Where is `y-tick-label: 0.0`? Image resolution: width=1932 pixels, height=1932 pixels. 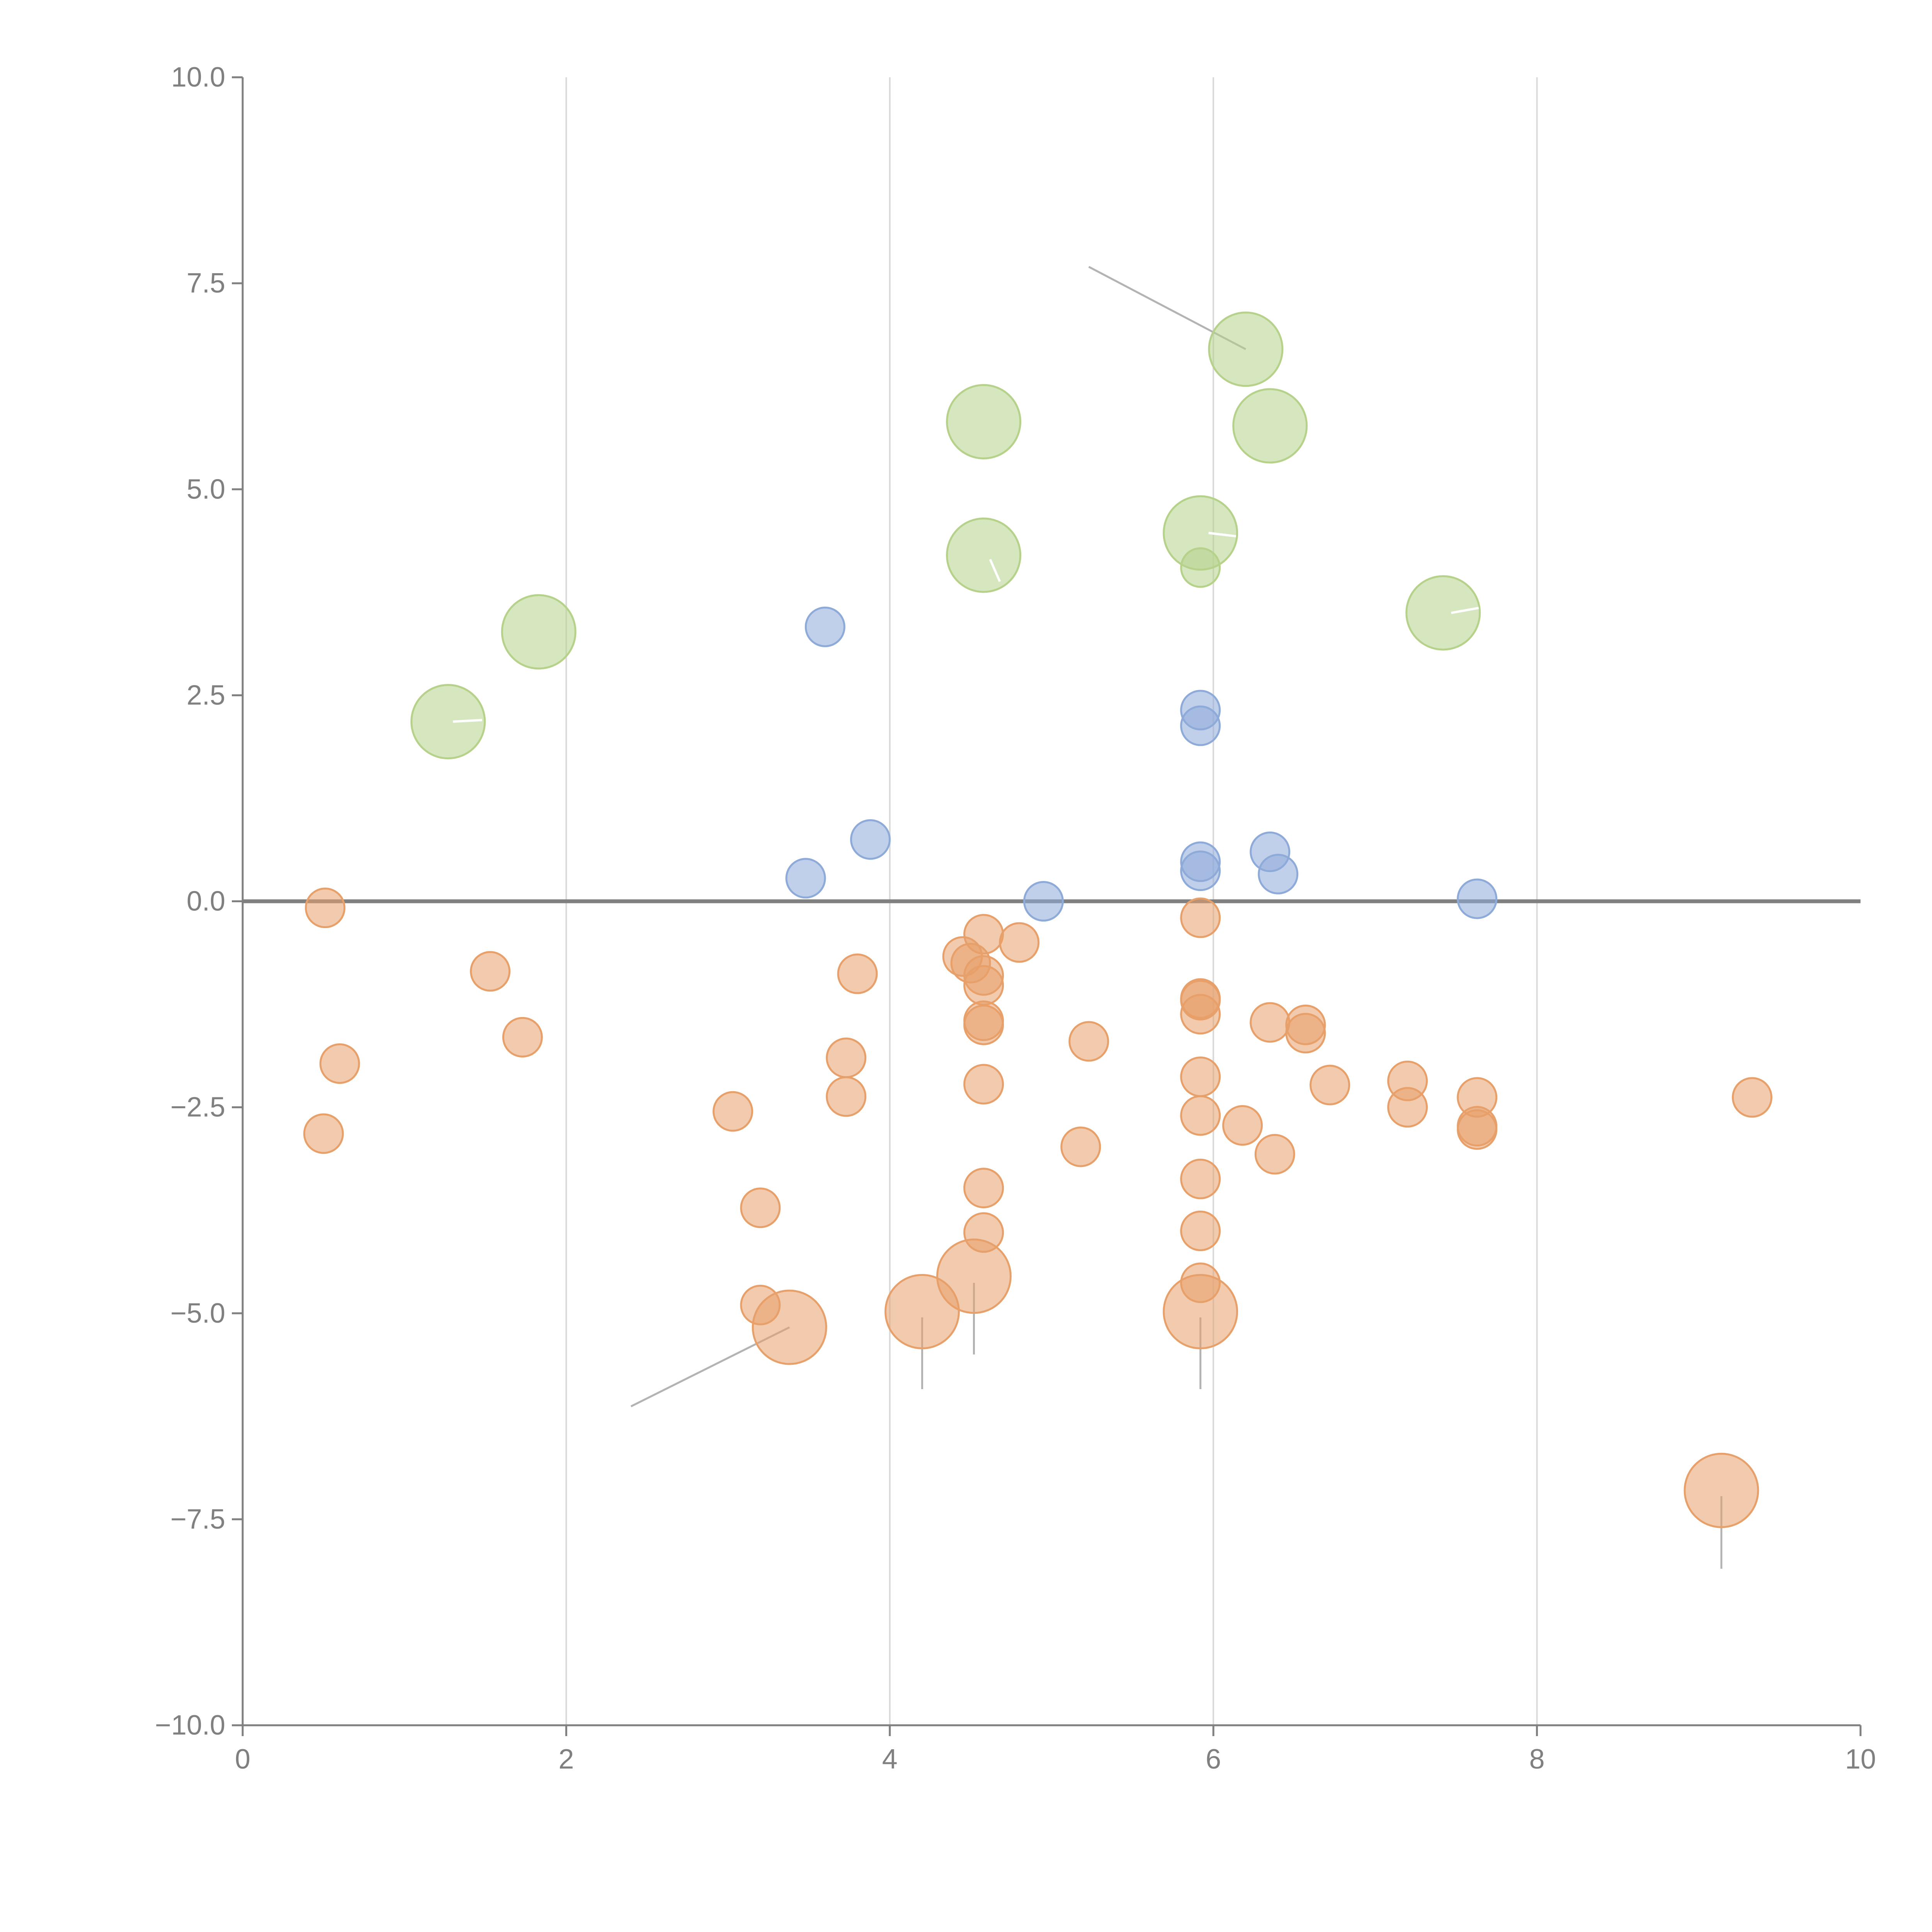
y-tick-label: 0.0 is located at coordinates (206, 901).